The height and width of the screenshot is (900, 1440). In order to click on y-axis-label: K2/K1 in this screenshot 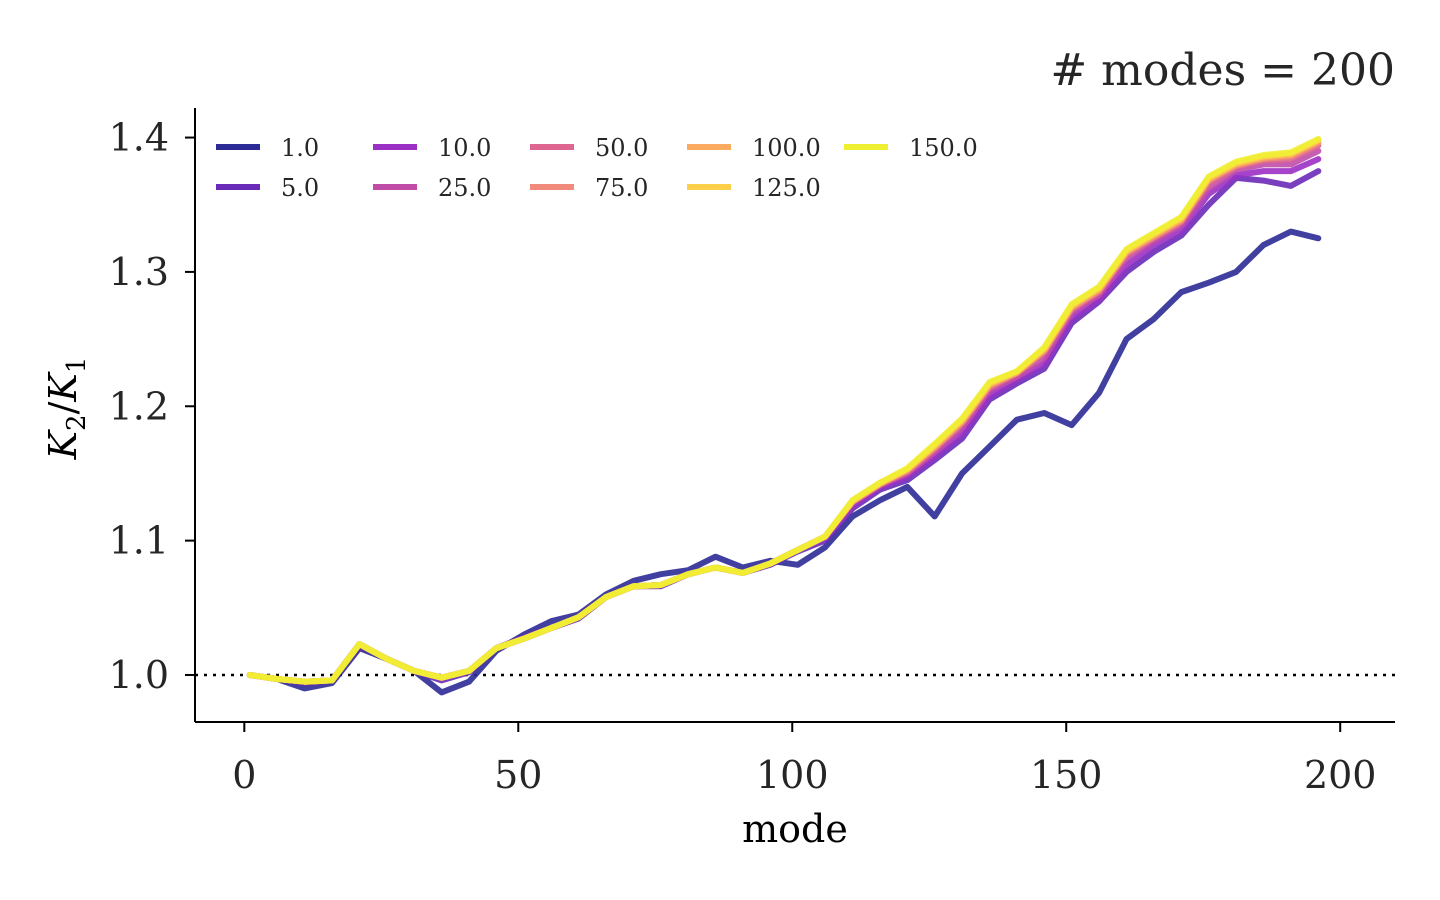, I will do `click(66, 409)`.